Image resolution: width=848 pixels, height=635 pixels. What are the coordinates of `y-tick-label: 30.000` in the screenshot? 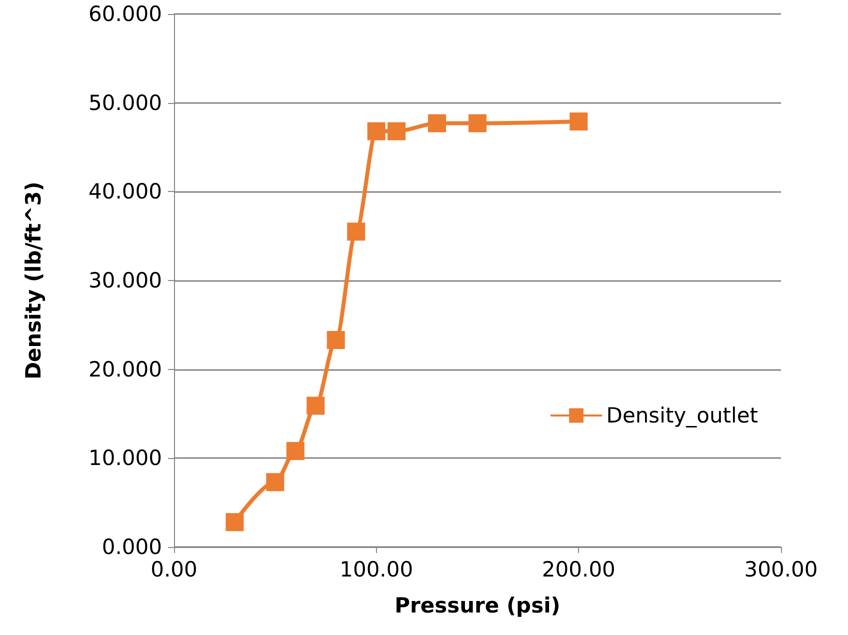 It's located at (125, 280).